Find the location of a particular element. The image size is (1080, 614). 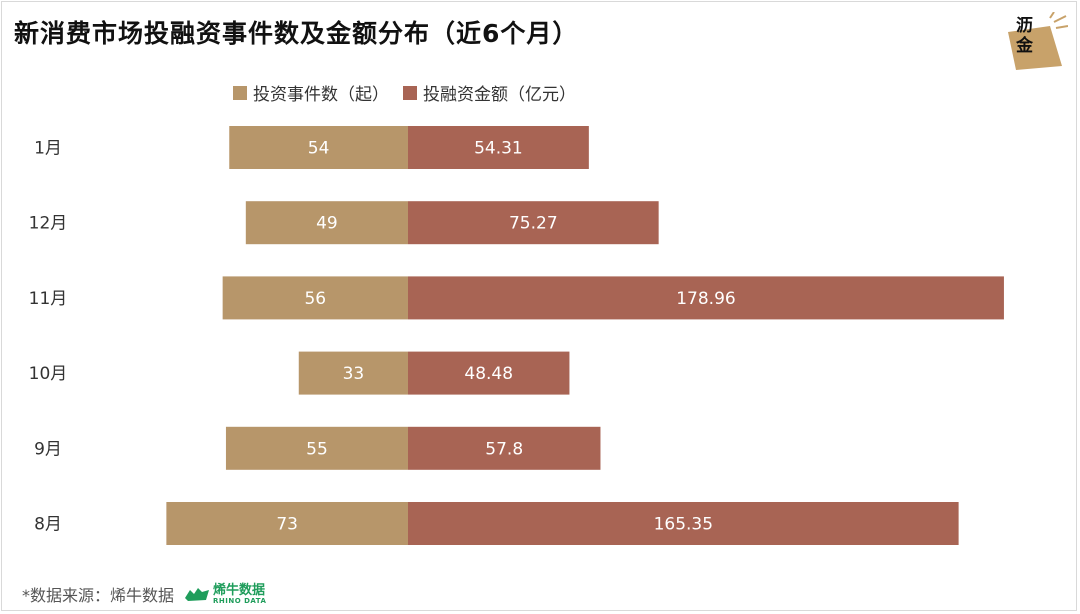

data-label-count: 49 is located at coordinates (327, 224).